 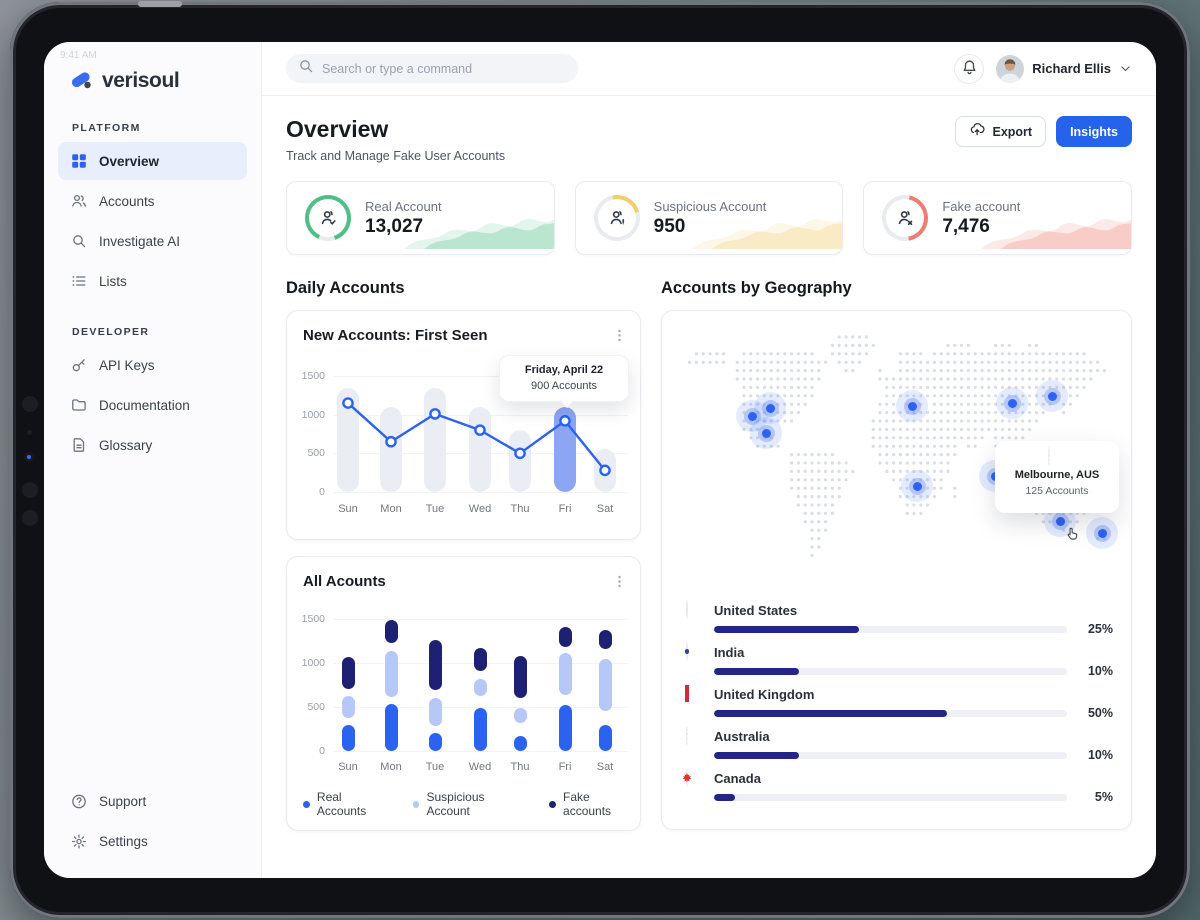 I want to click on sidebar-item-api-keys: API Keys, so click(x=152, y=365).